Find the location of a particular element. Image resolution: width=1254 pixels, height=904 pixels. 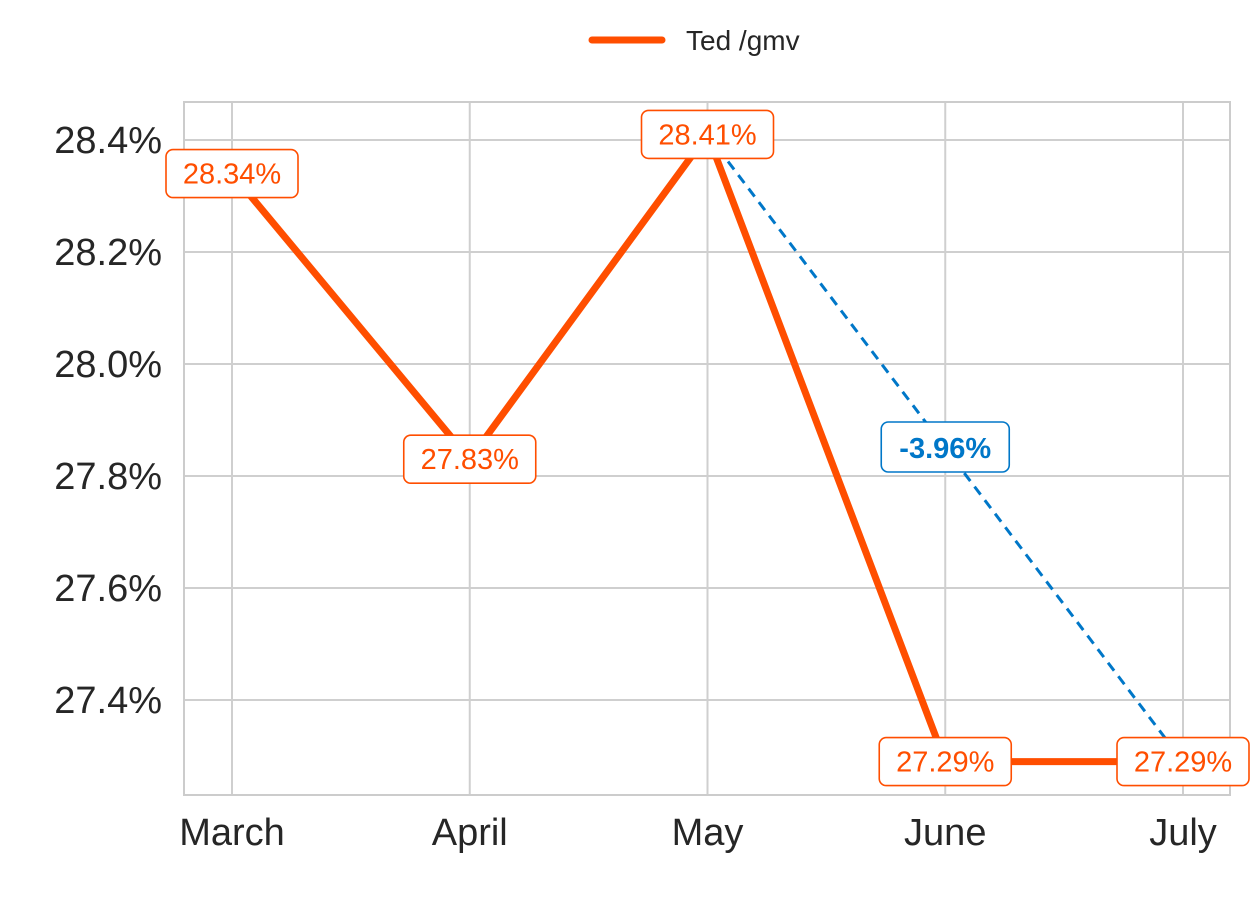

x-tick-label: April is located at coordinates (470, 833).